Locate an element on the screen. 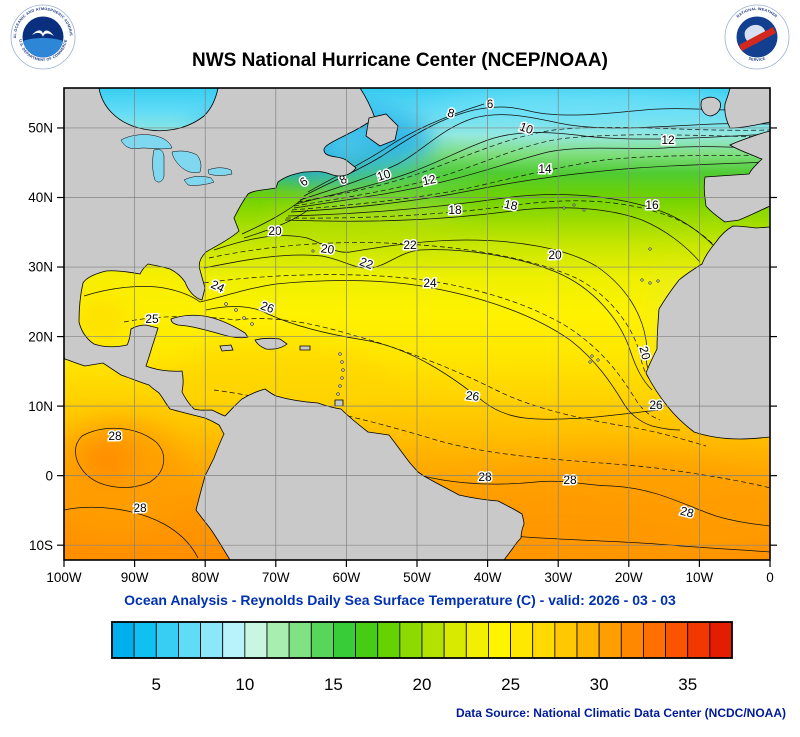 This screenshot has width=800, height=737. island-trinidad is located at coordinates (339, 403).